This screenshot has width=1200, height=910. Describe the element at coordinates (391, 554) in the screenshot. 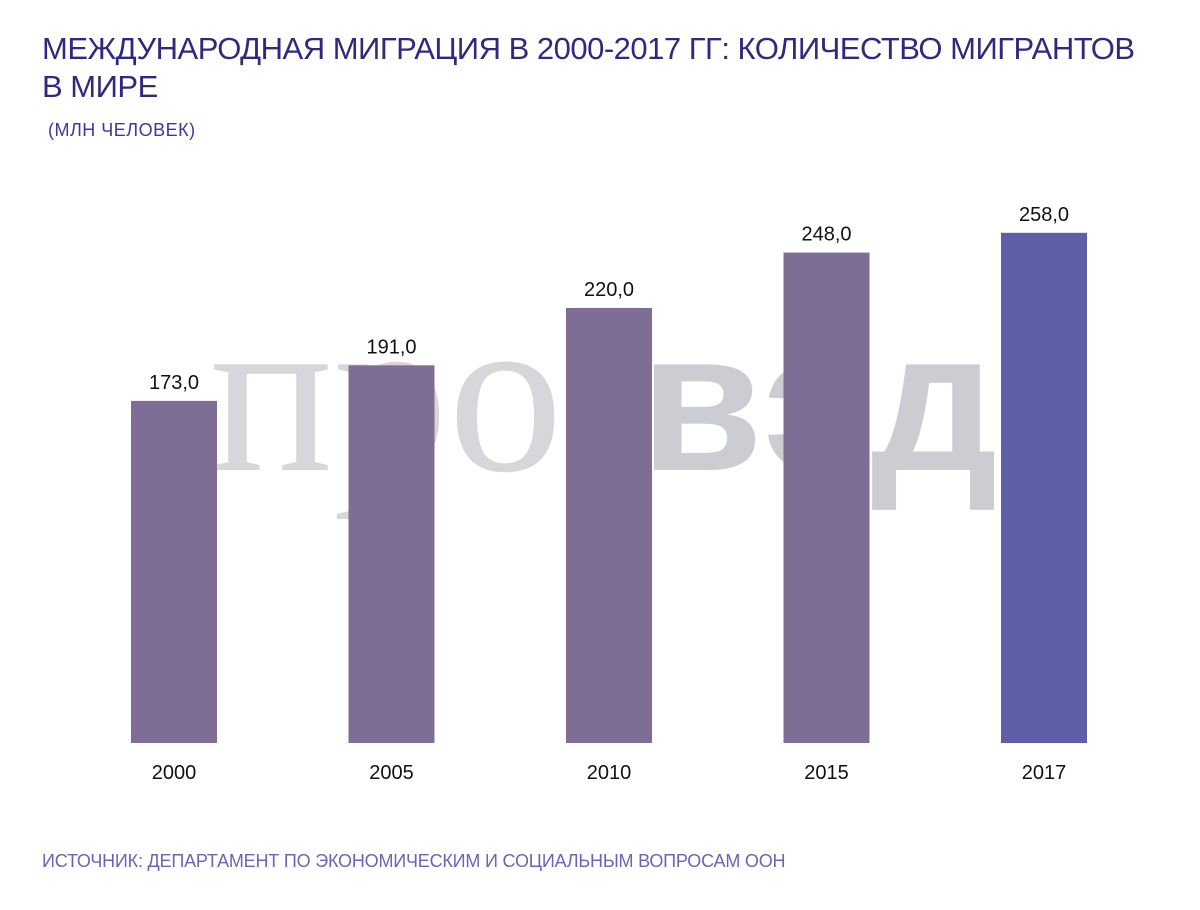

I see `bar-2005` at that location.